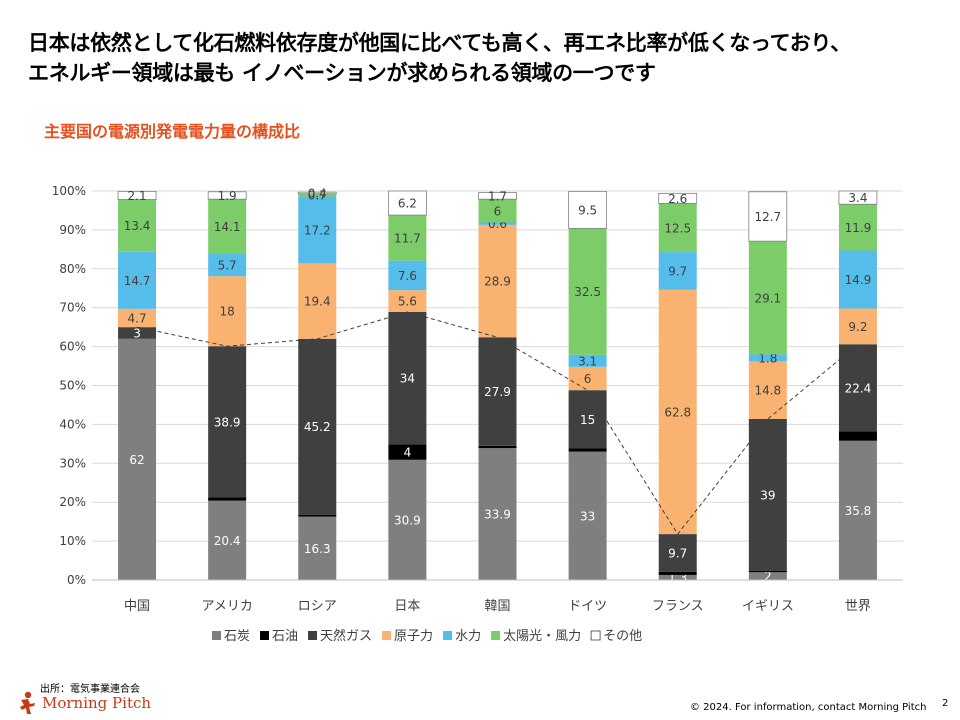 The image size is (960, 720). I want to click on data-label: 2.1, so click(137, 196).